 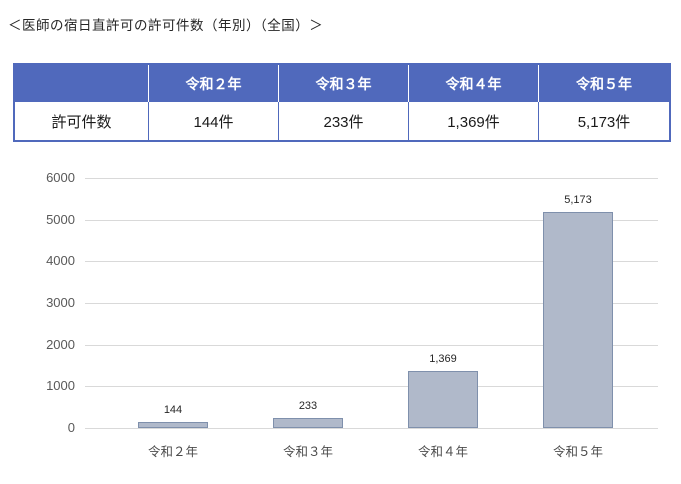 What do you see at coordinates (442, 452) in the screenshot?
I see `x-axis-category-label: 令和４年` at bounding box center [442, 452].